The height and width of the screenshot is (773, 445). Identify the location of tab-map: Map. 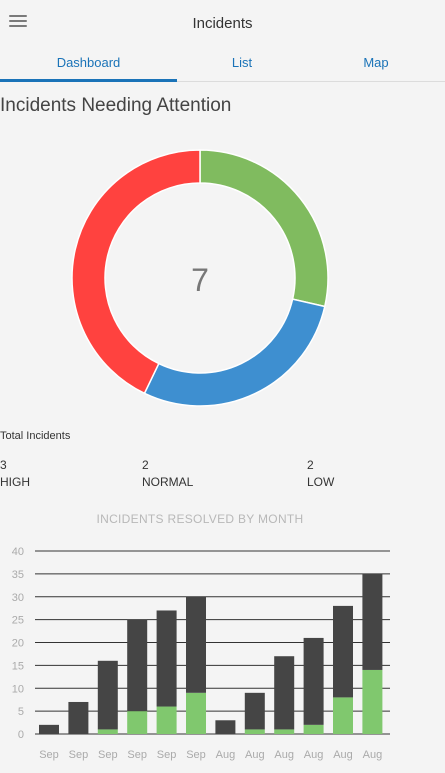
(376, 62).